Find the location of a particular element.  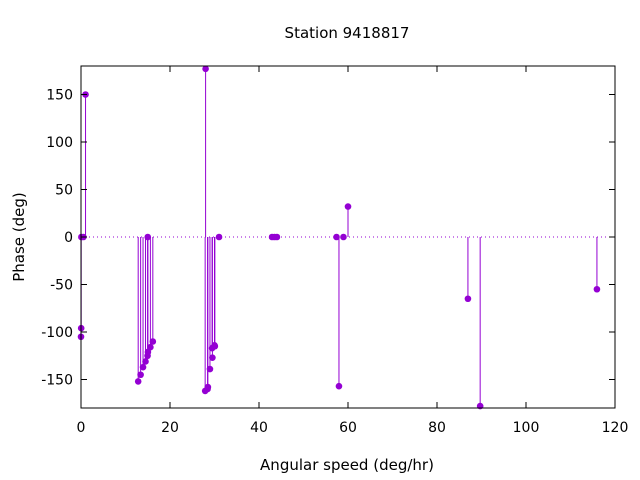

x-tick-label: 80 is located at coordinates (437, 428).